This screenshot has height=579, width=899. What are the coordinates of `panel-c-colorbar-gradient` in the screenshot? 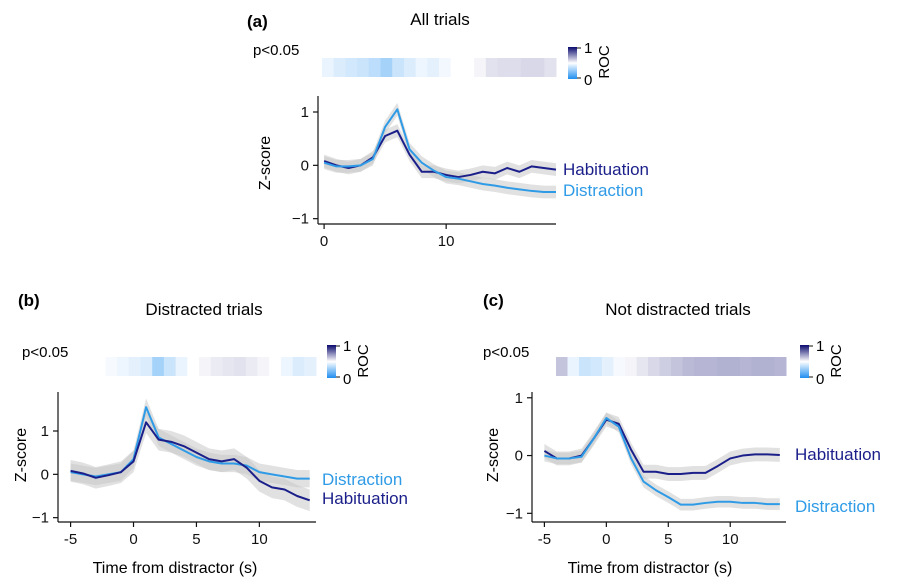 It's located at (804, 361).